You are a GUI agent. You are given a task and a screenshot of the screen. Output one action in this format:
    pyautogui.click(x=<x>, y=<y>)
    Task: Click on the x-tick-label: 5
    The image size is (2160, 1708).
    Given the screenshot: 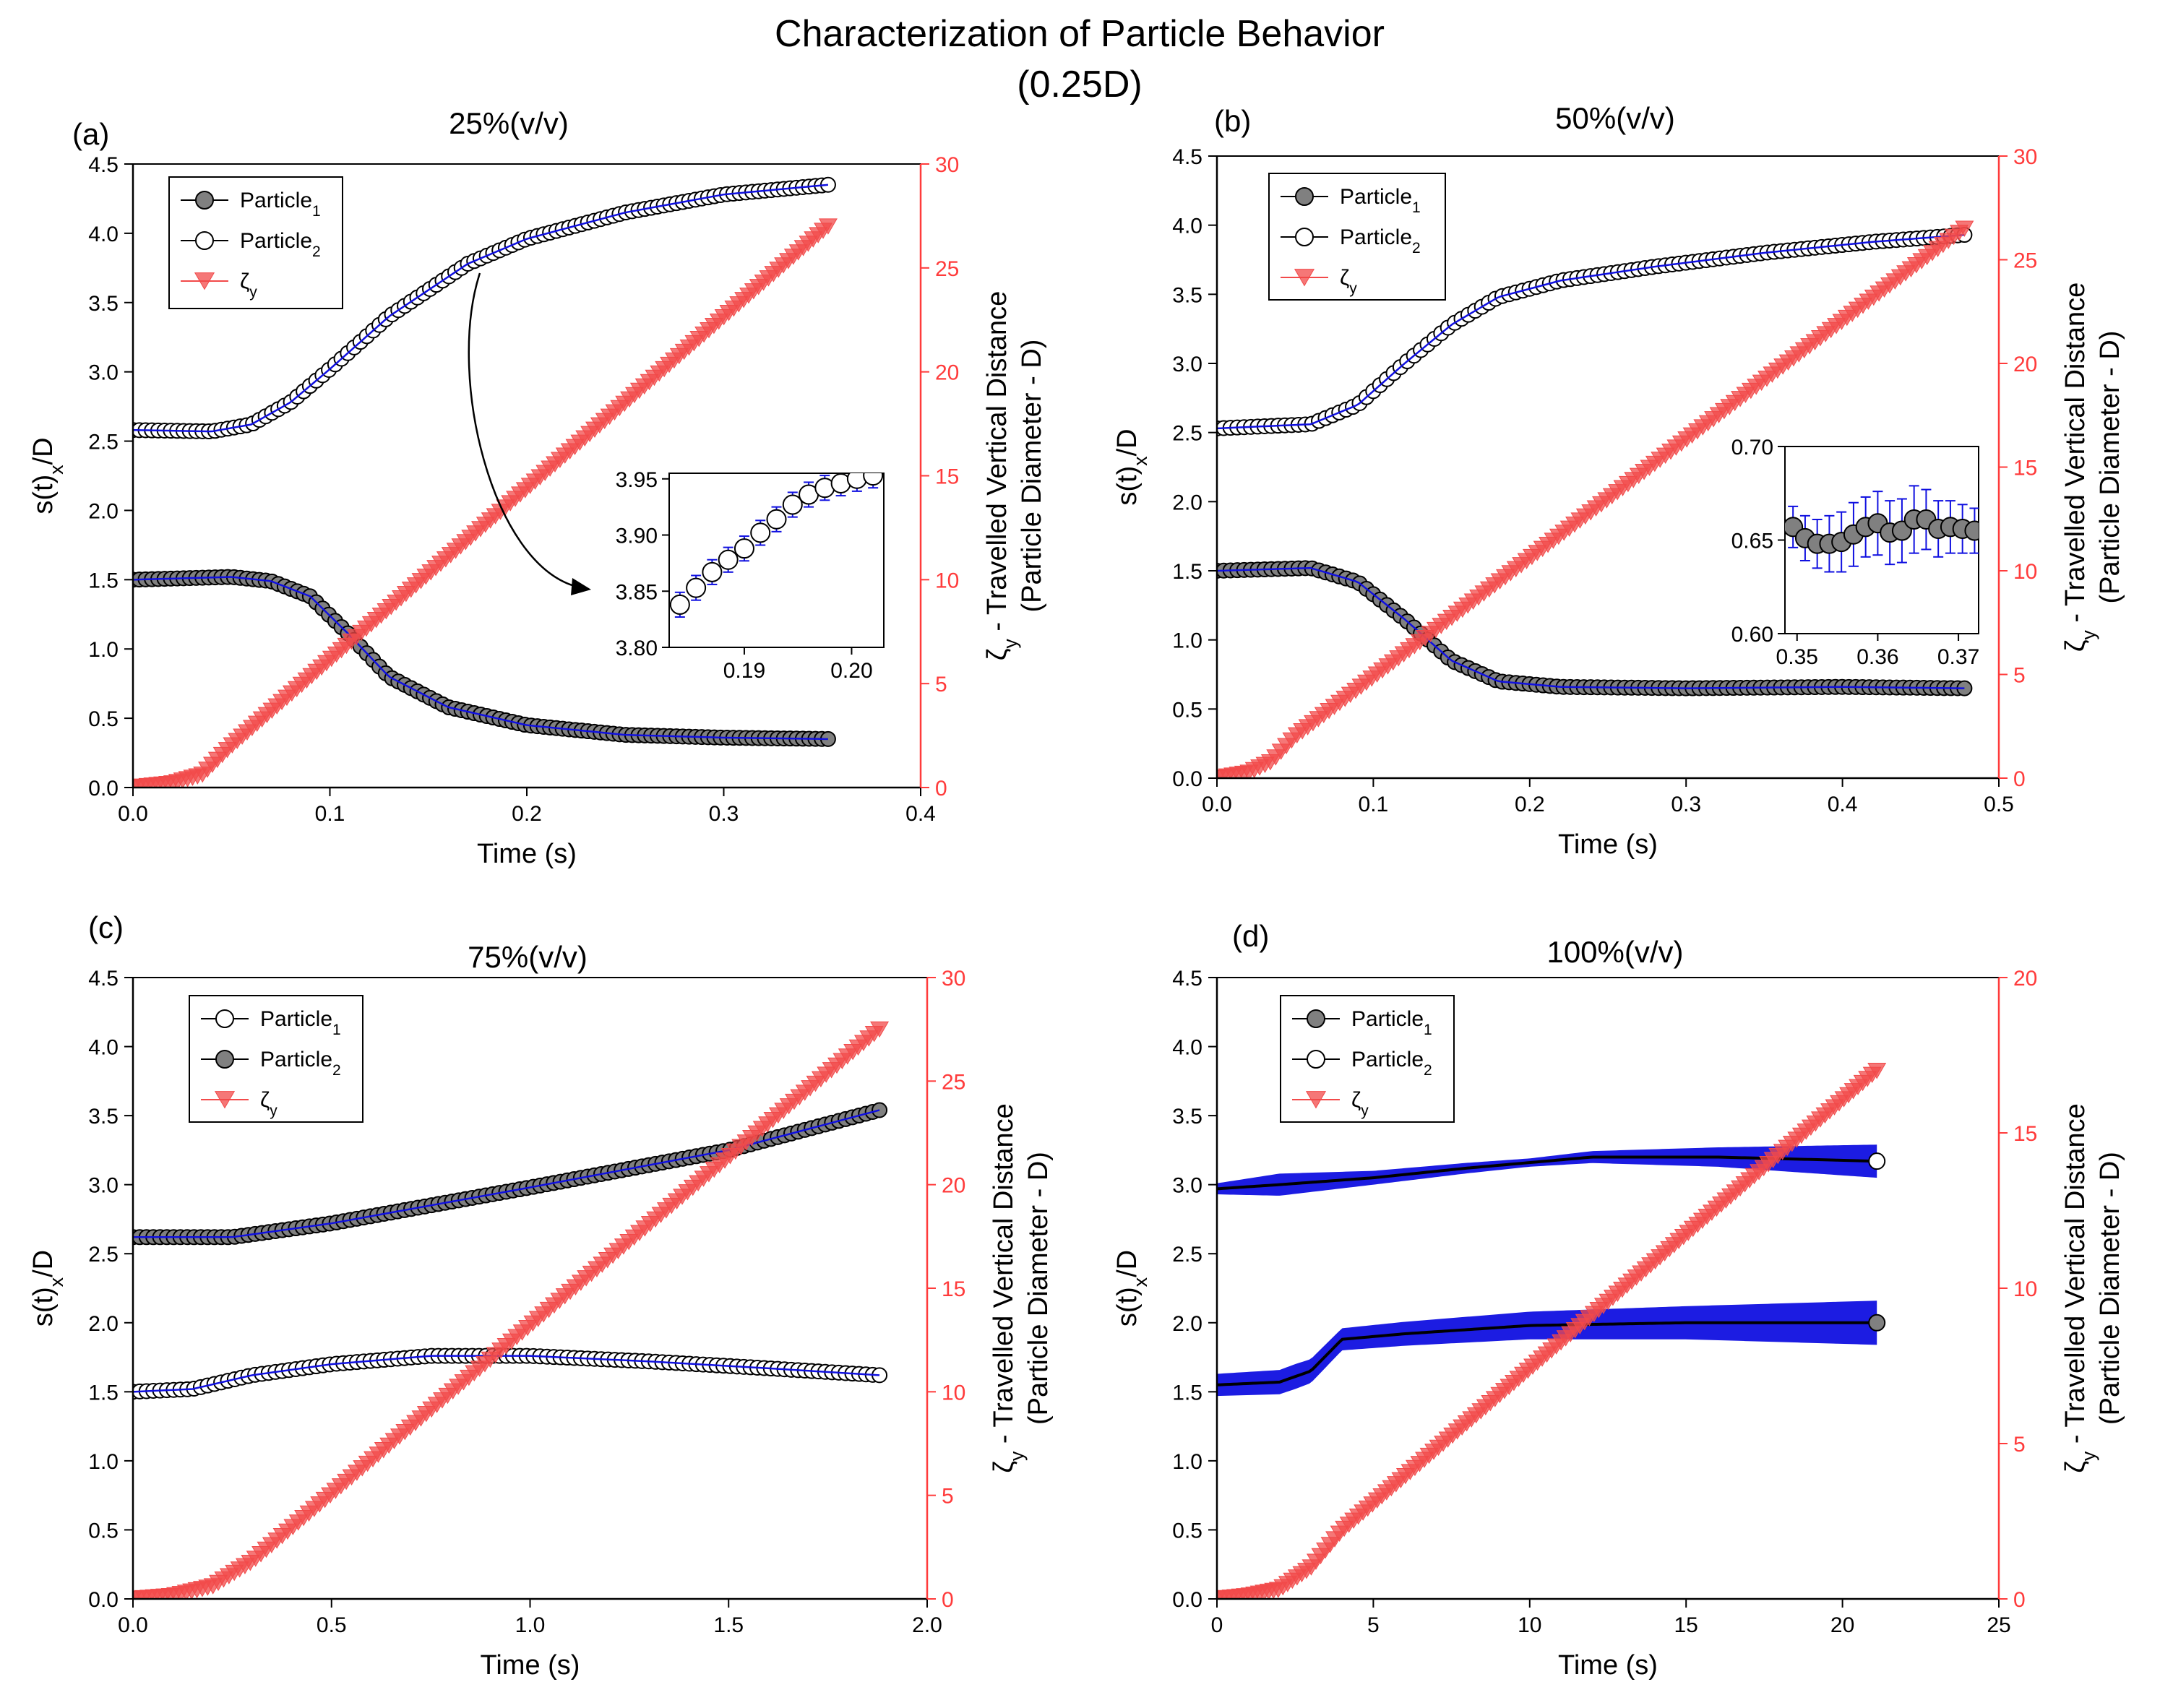 What is the action you would take?
    pyautogui.click(x=1373, y=1625)
    